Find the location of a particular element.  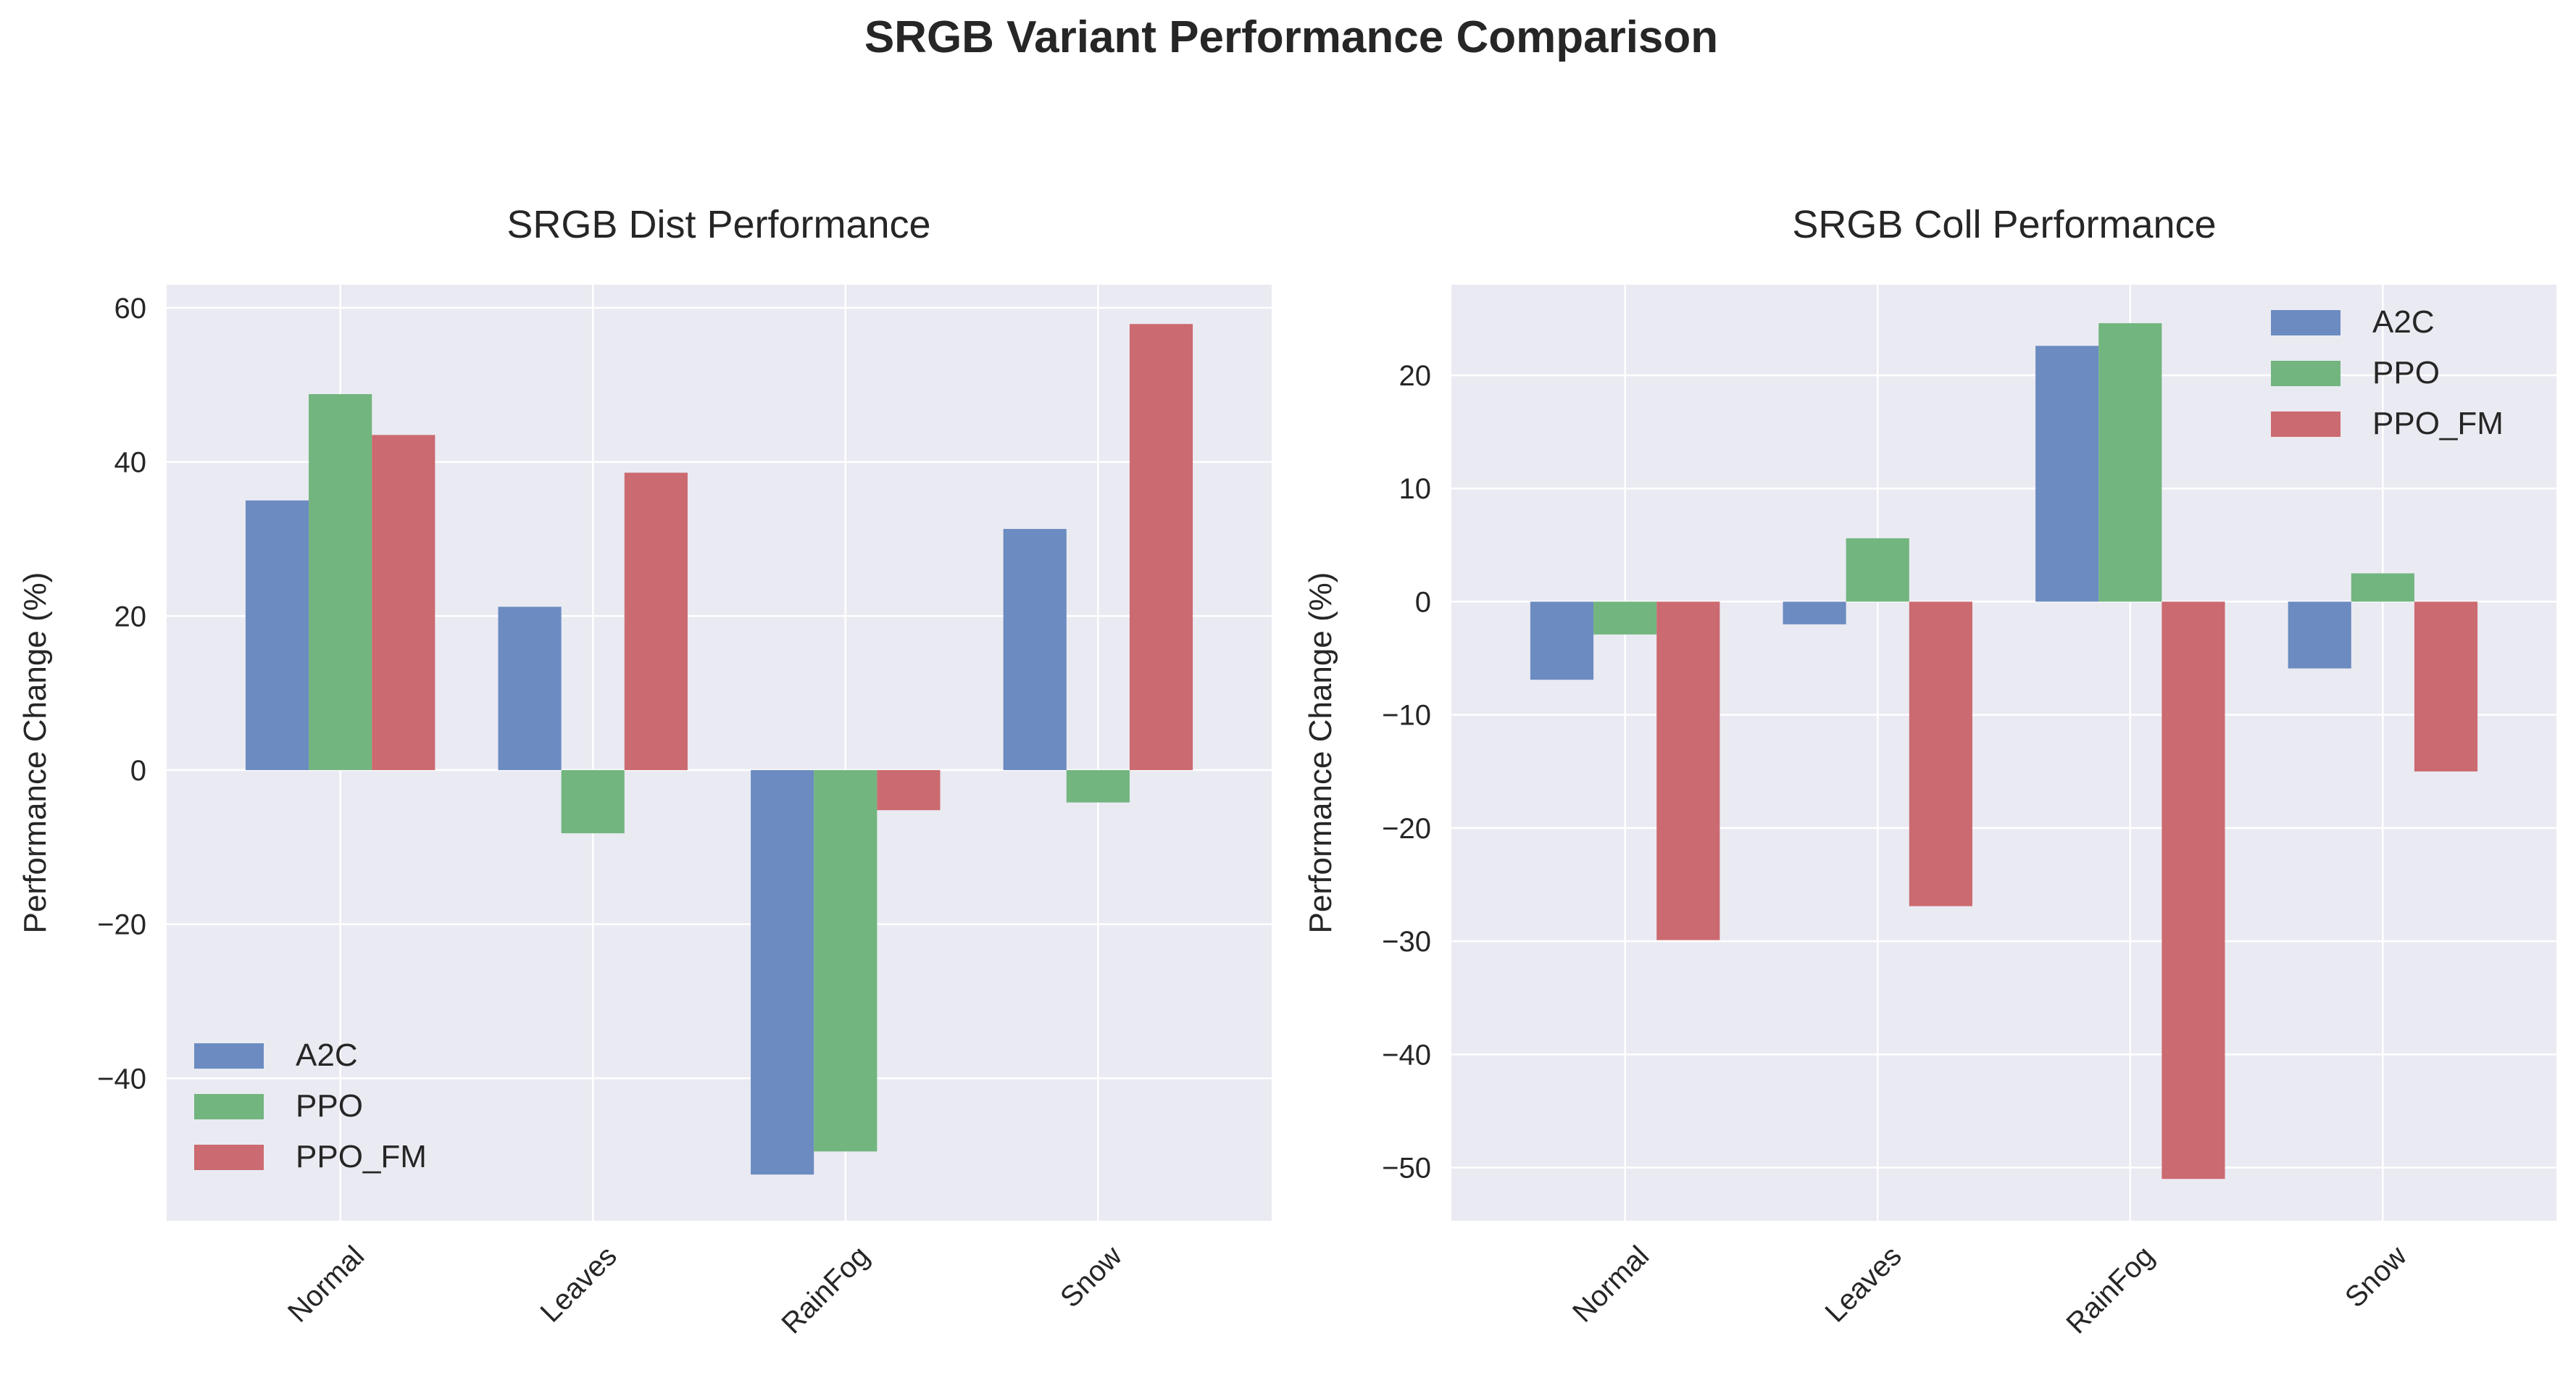

subplot-title: SRGB Coll Performance is located at coordinates (2004, 225).